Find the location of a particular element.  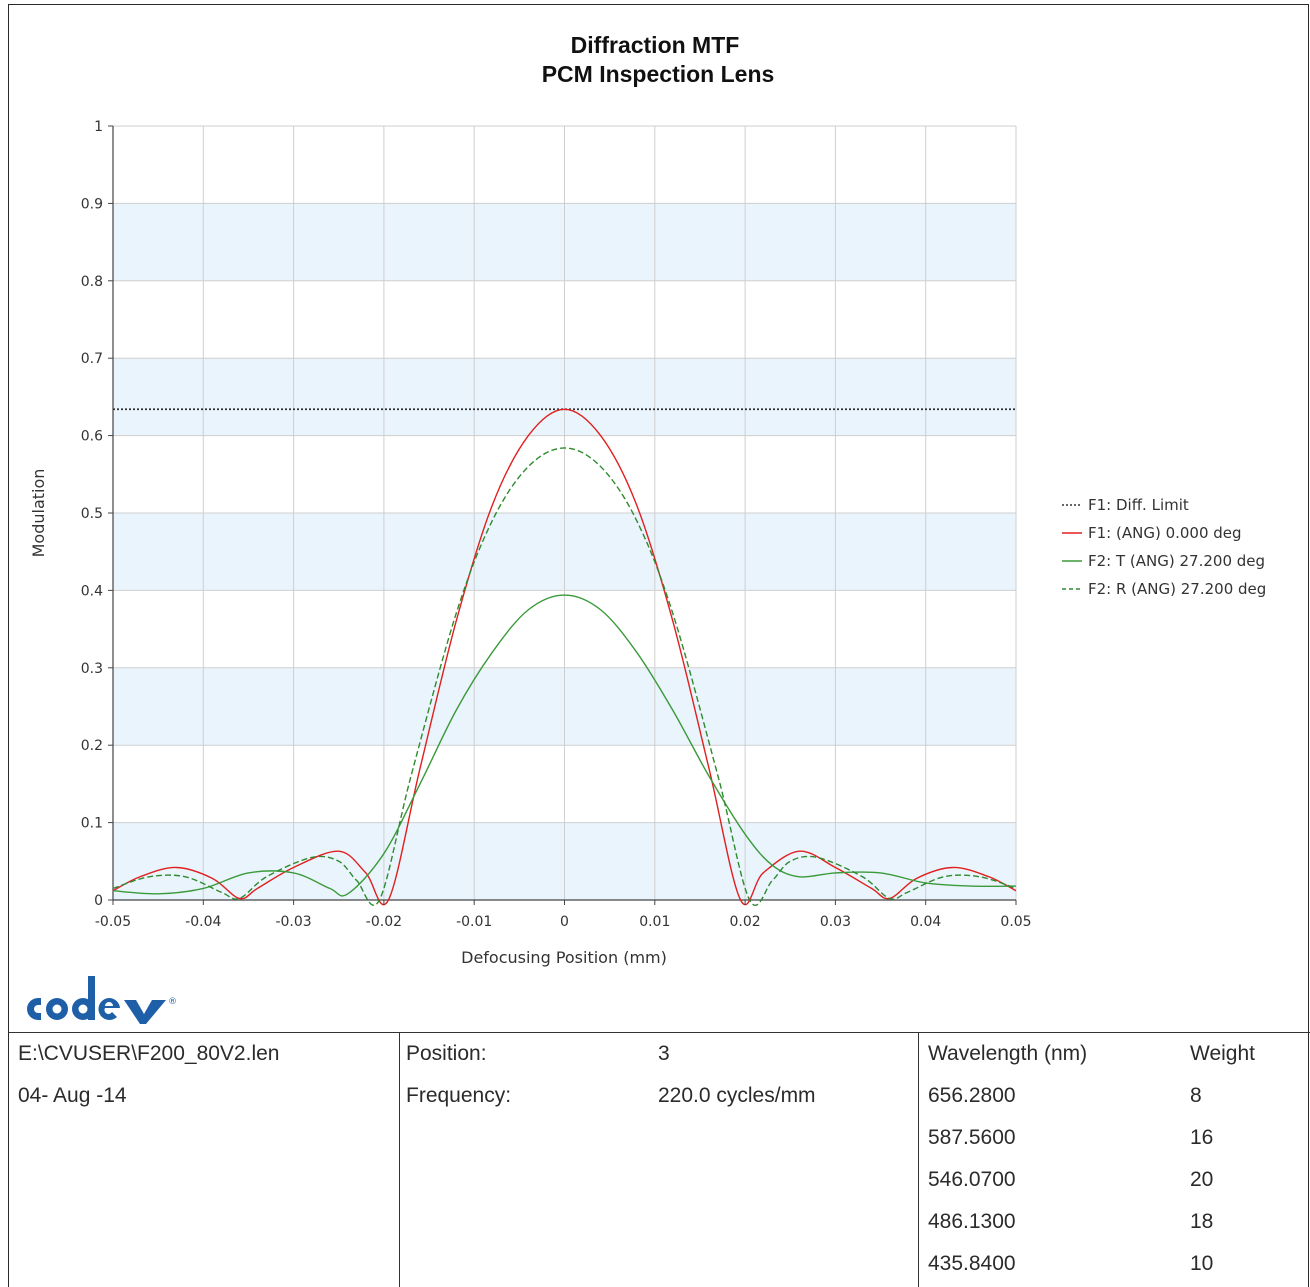

wavelength-value: 587.5600 is located at coordinates (972, 1137).